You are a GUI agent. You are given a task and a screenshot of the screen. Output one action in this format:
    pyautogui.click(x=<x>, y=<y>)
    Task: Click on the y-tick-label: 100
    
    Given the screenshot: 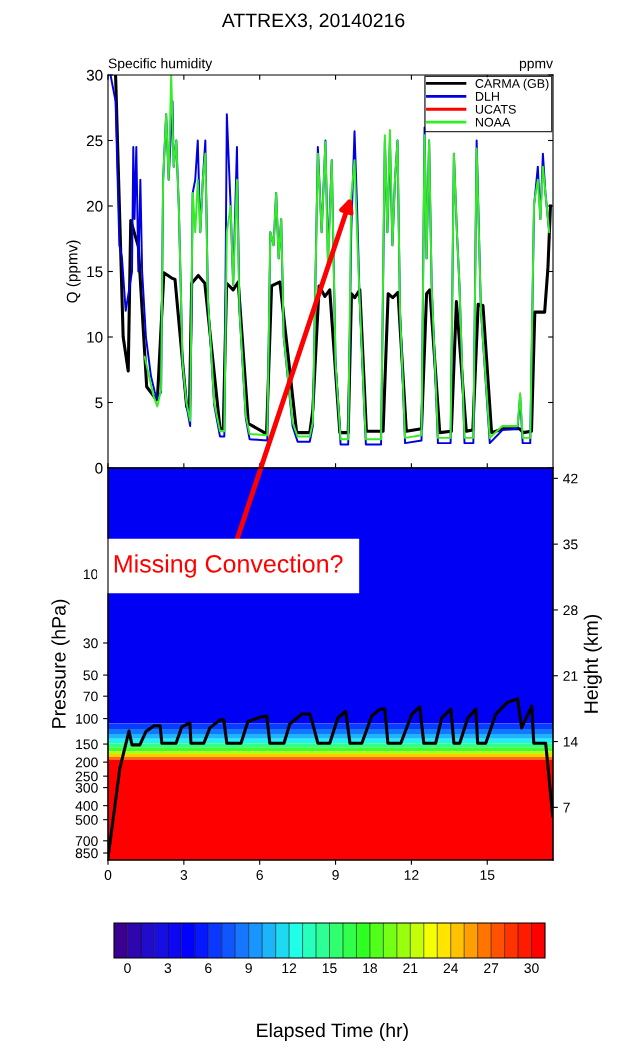 What is the action you would take?
    pyautogui.click(x=87, y=718)
    